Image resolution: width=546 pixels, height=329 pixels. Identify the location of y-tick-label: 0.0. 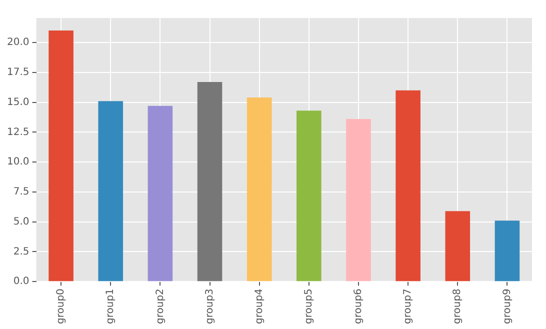
(21, 282).